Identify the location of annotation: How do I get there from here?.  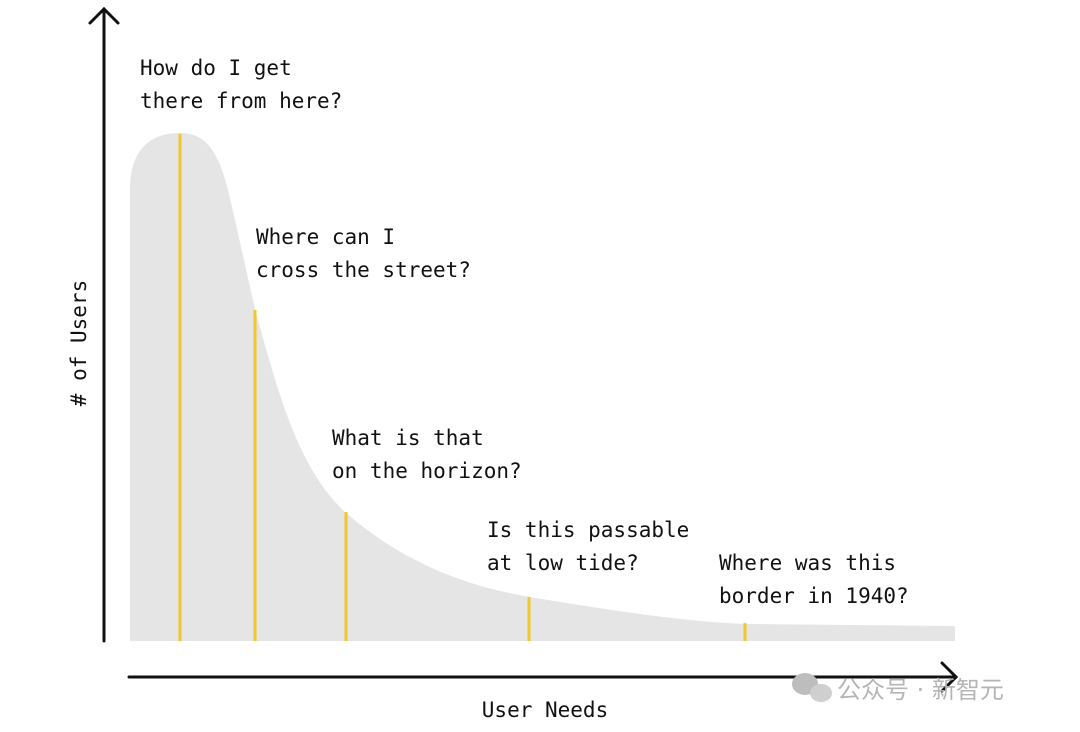
(241, 84).